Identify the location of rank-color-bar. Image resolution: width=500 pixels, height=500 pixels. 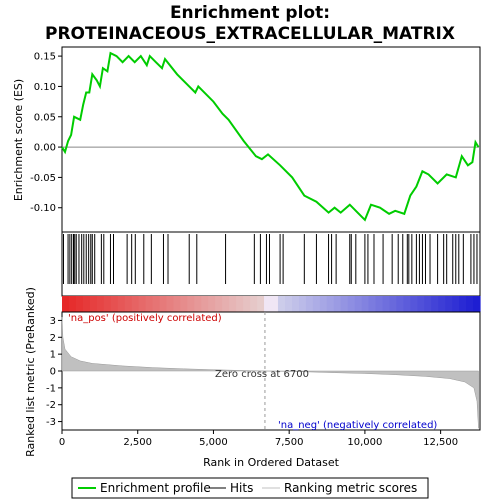
(271, 304).